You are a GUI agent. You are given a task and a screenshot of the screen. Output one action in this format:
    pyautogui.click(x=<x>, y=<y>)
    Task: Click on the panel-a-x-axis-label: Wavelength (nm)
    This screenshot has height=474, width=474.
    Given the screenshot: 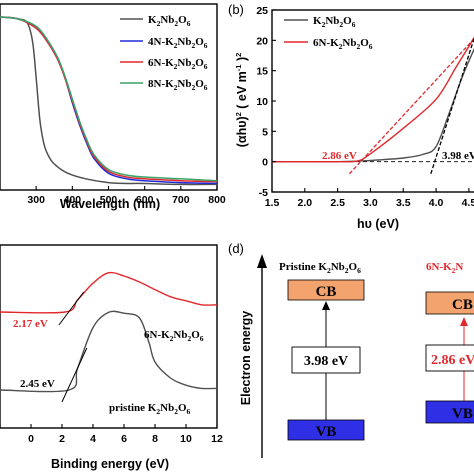 What is the action you would take?
    pyautogui.click(x=110, y=204)
    